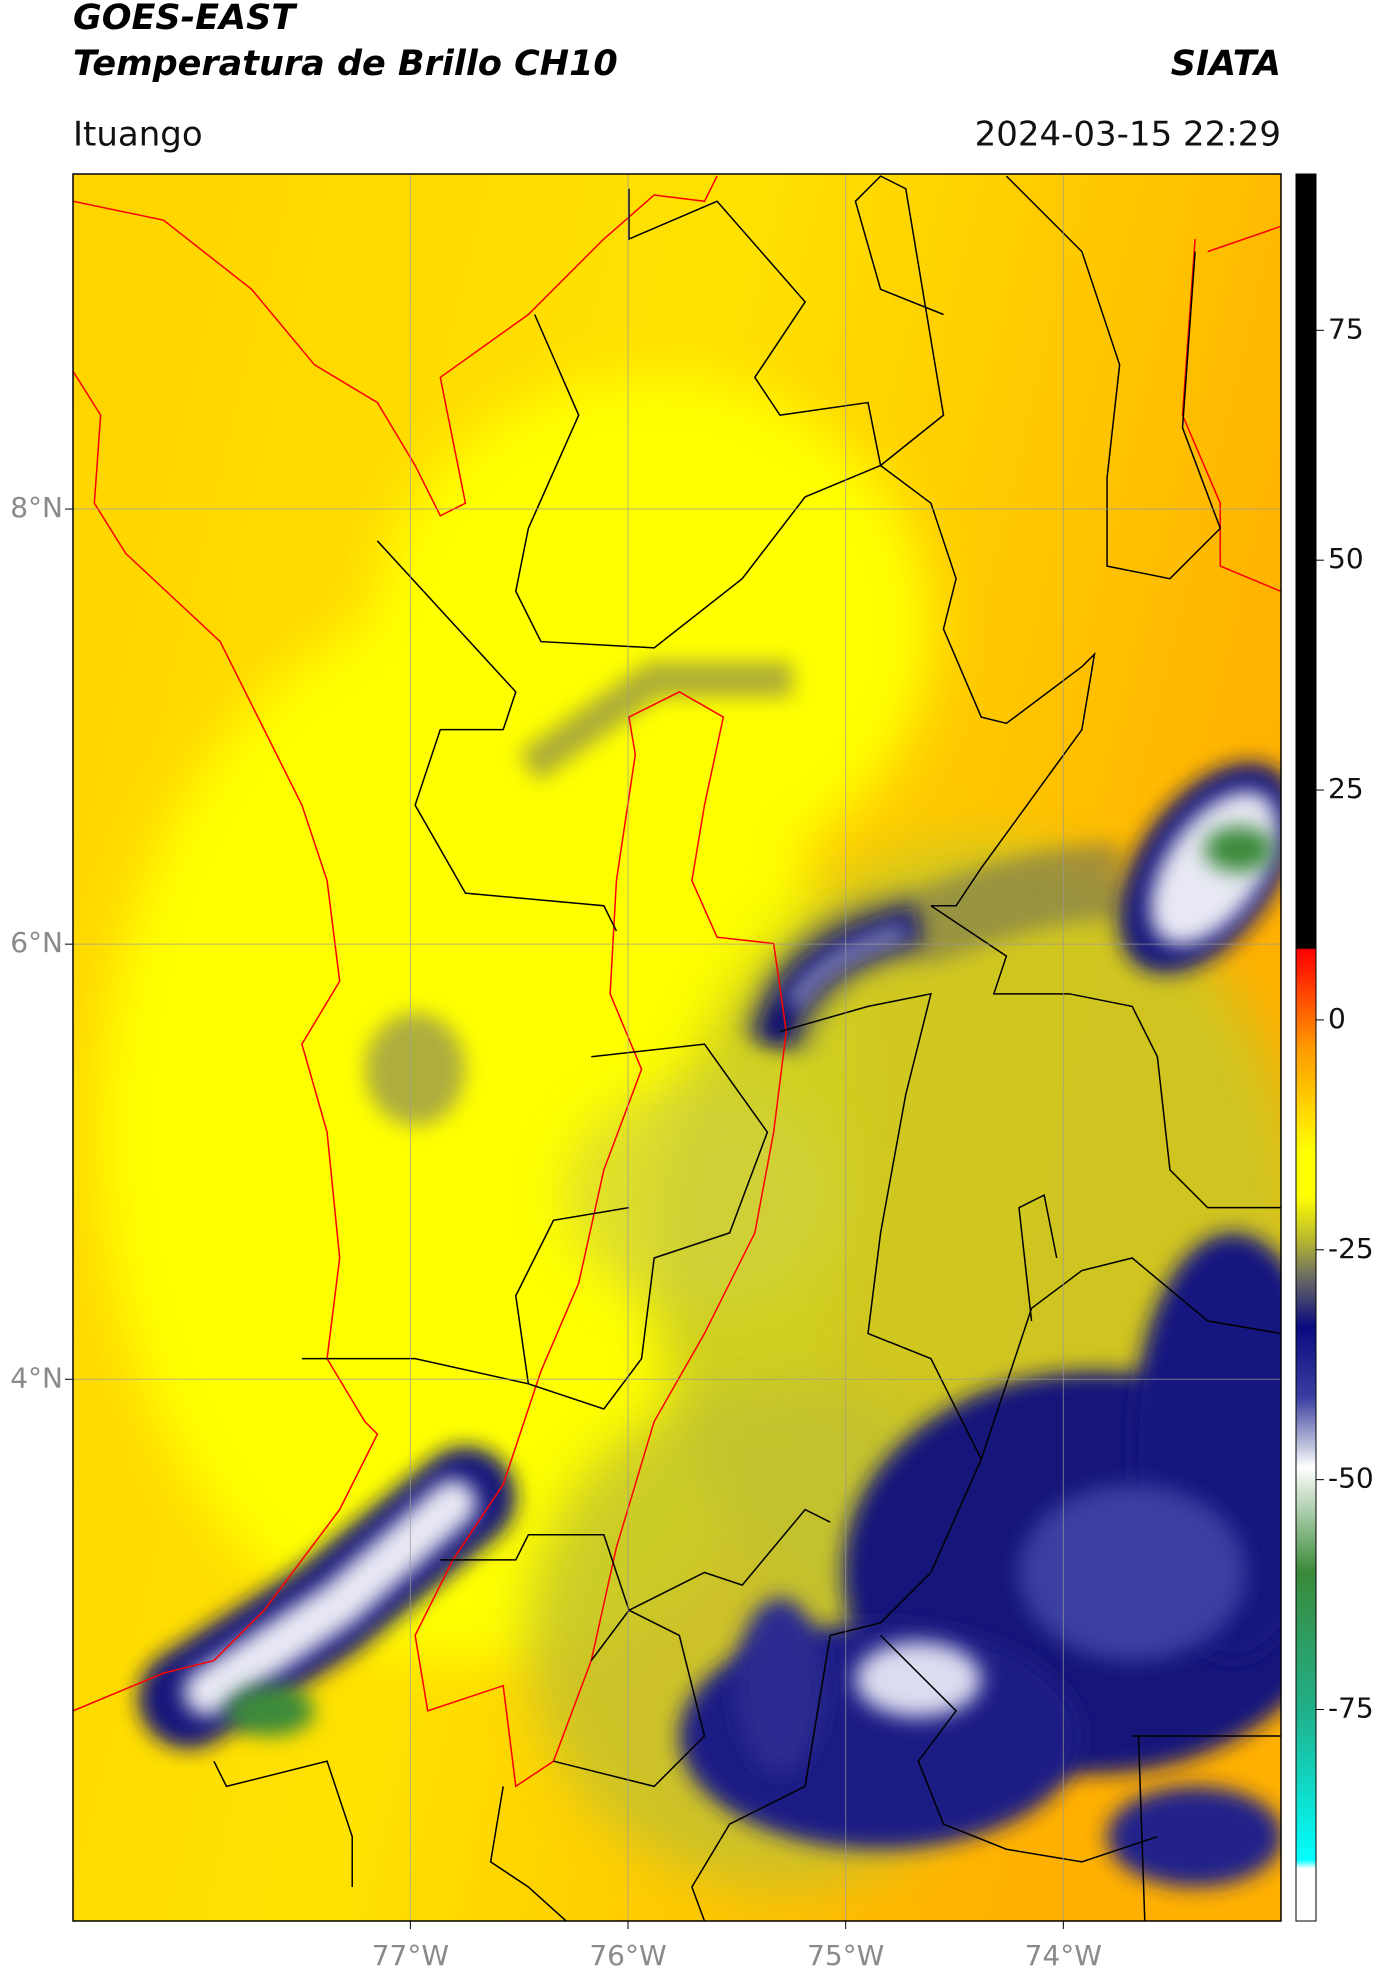  I want to click on x-tick-label: 76°W, so click(627, 1955).